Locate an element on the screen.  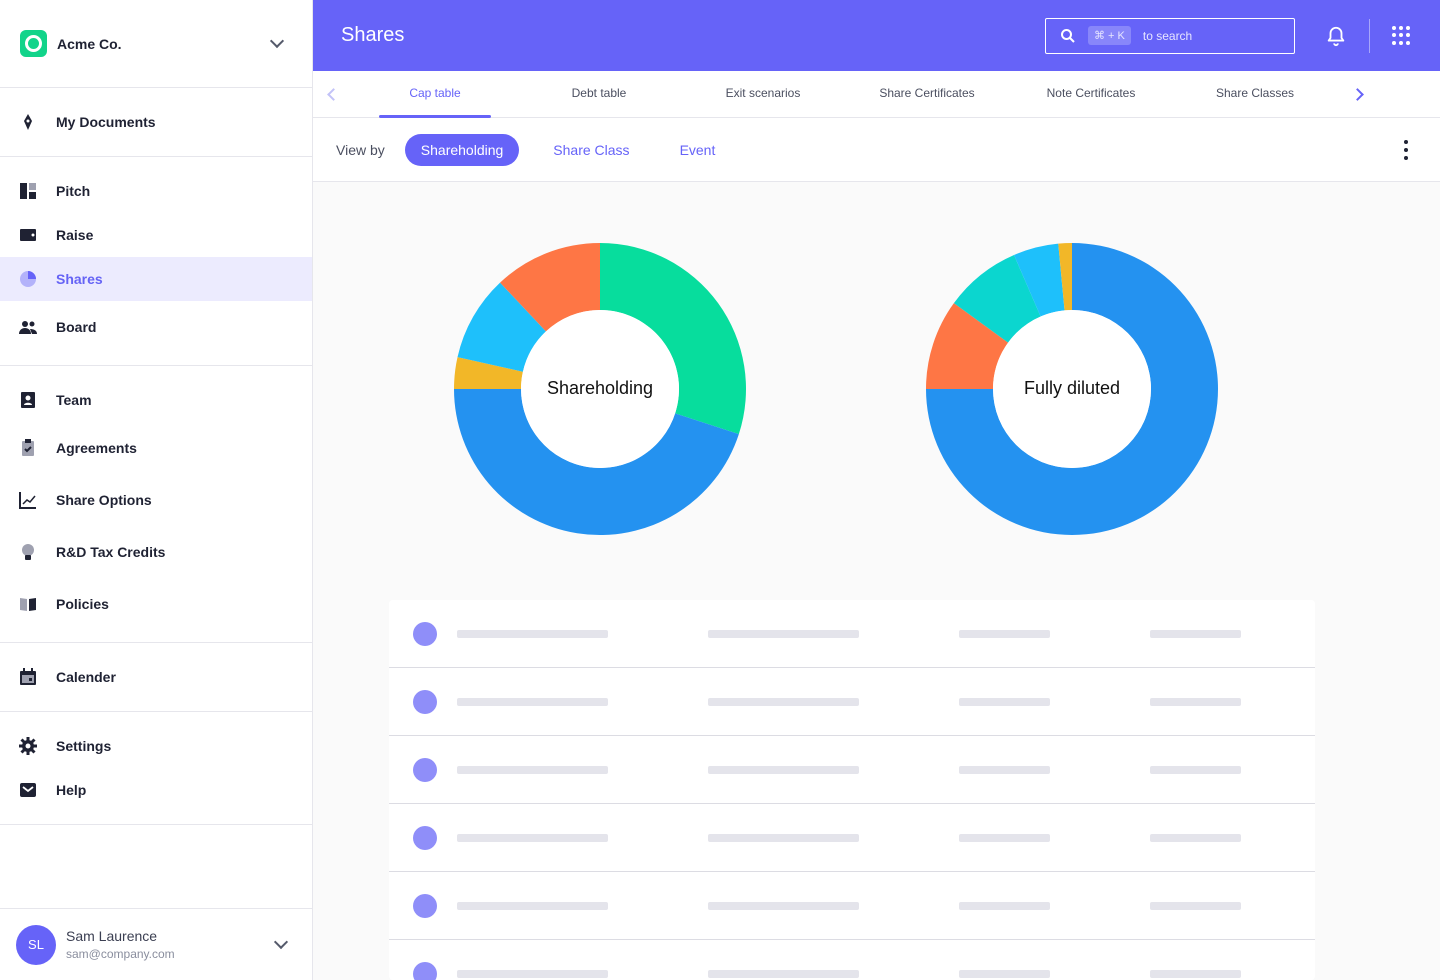
sidebar-item-policies: Policies is located at coordinates (156, 604).